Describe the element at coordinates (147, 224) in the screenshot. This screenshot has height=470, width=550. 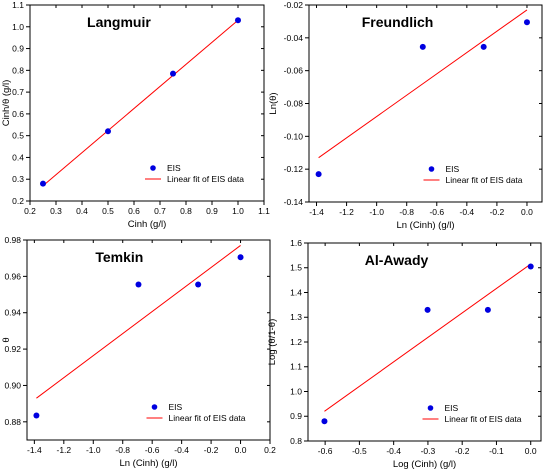
I see `x-axis-label: Cinh (g/l)` at that location.